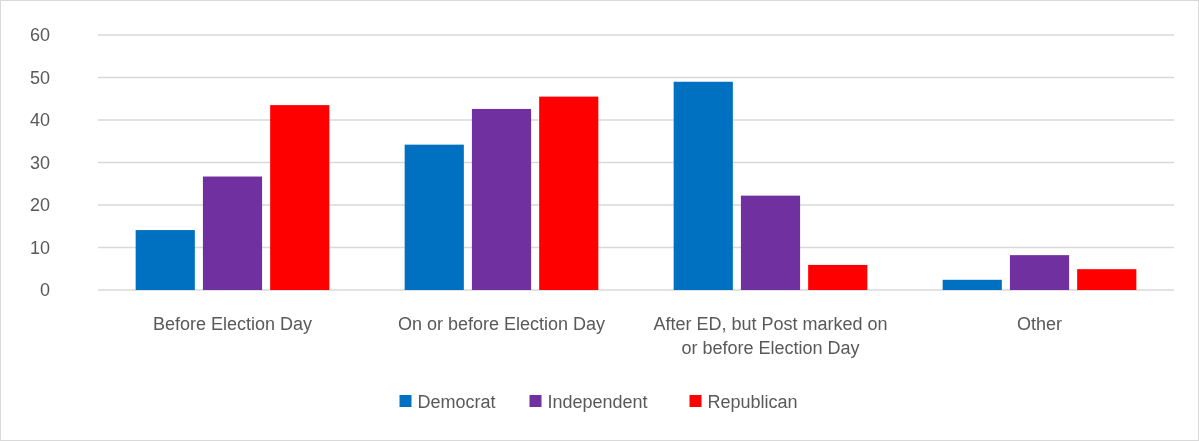  What do you see at coordinates (39, 162) in the screenshot?
I see `y-tick-label: 30` at bounding box center [39, 162].